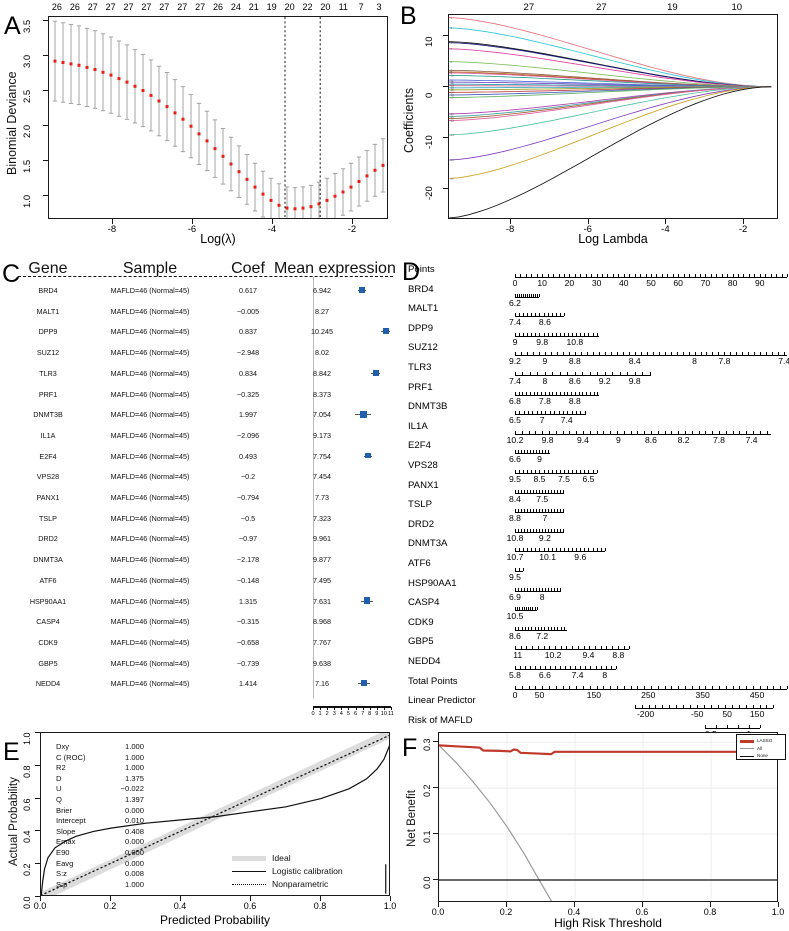 This screenshot has width=789, height=931. What do you see at coordinates (778, 904) in the screenshot?
I see `panel-f-xtick-mark` at bounding box center [778, 904].